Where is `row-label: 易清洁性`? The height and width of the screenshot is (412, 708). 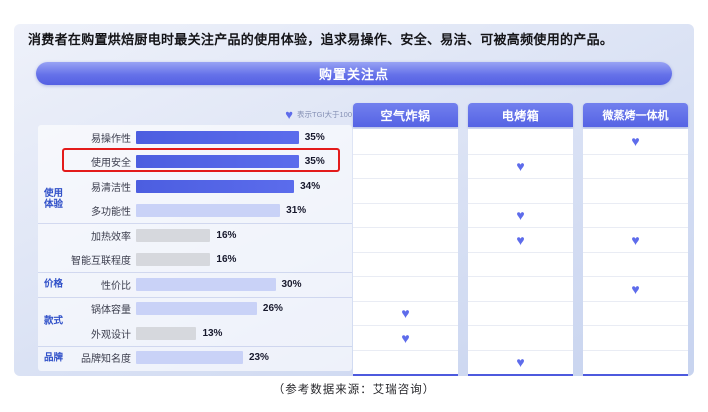 row-label: 易清洁性 is located at coordinates (111, 188).